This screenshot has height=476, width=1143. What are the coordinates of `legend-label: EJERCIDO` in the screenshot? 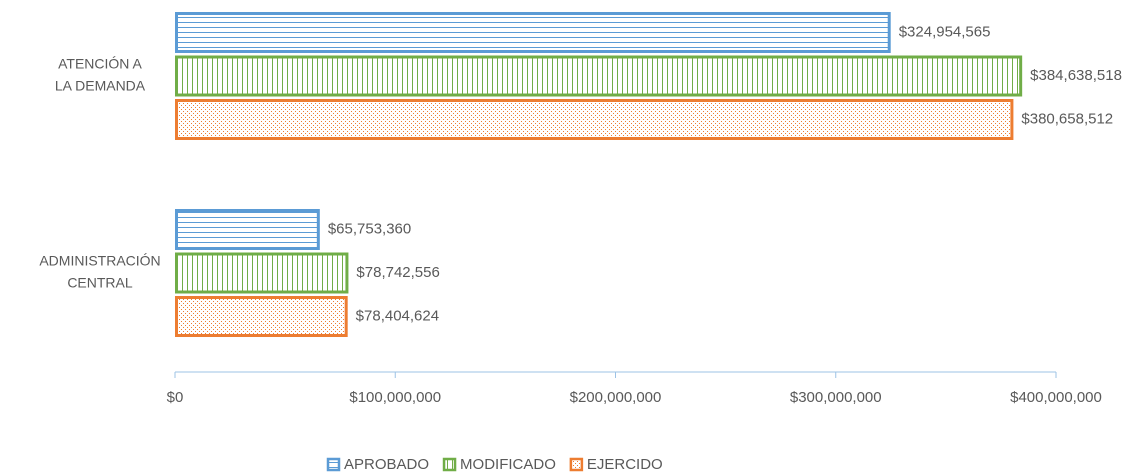 It's located at (625, 464).